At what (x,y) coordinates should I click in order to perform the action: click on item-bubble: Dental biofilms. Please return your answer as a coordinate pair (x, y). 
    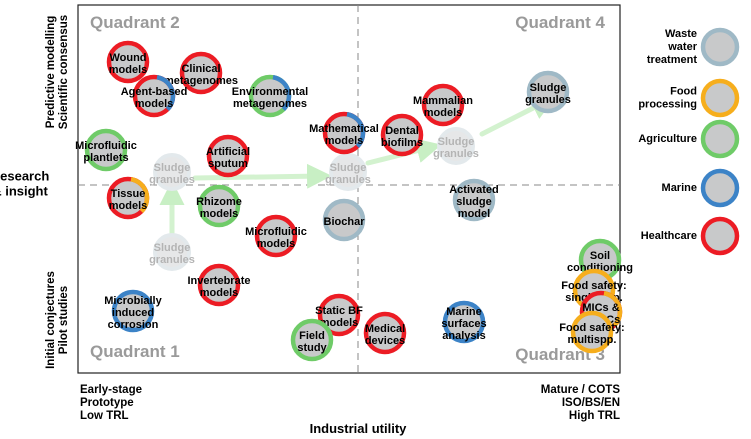
    Looking at the image, I should click on (402, 135).